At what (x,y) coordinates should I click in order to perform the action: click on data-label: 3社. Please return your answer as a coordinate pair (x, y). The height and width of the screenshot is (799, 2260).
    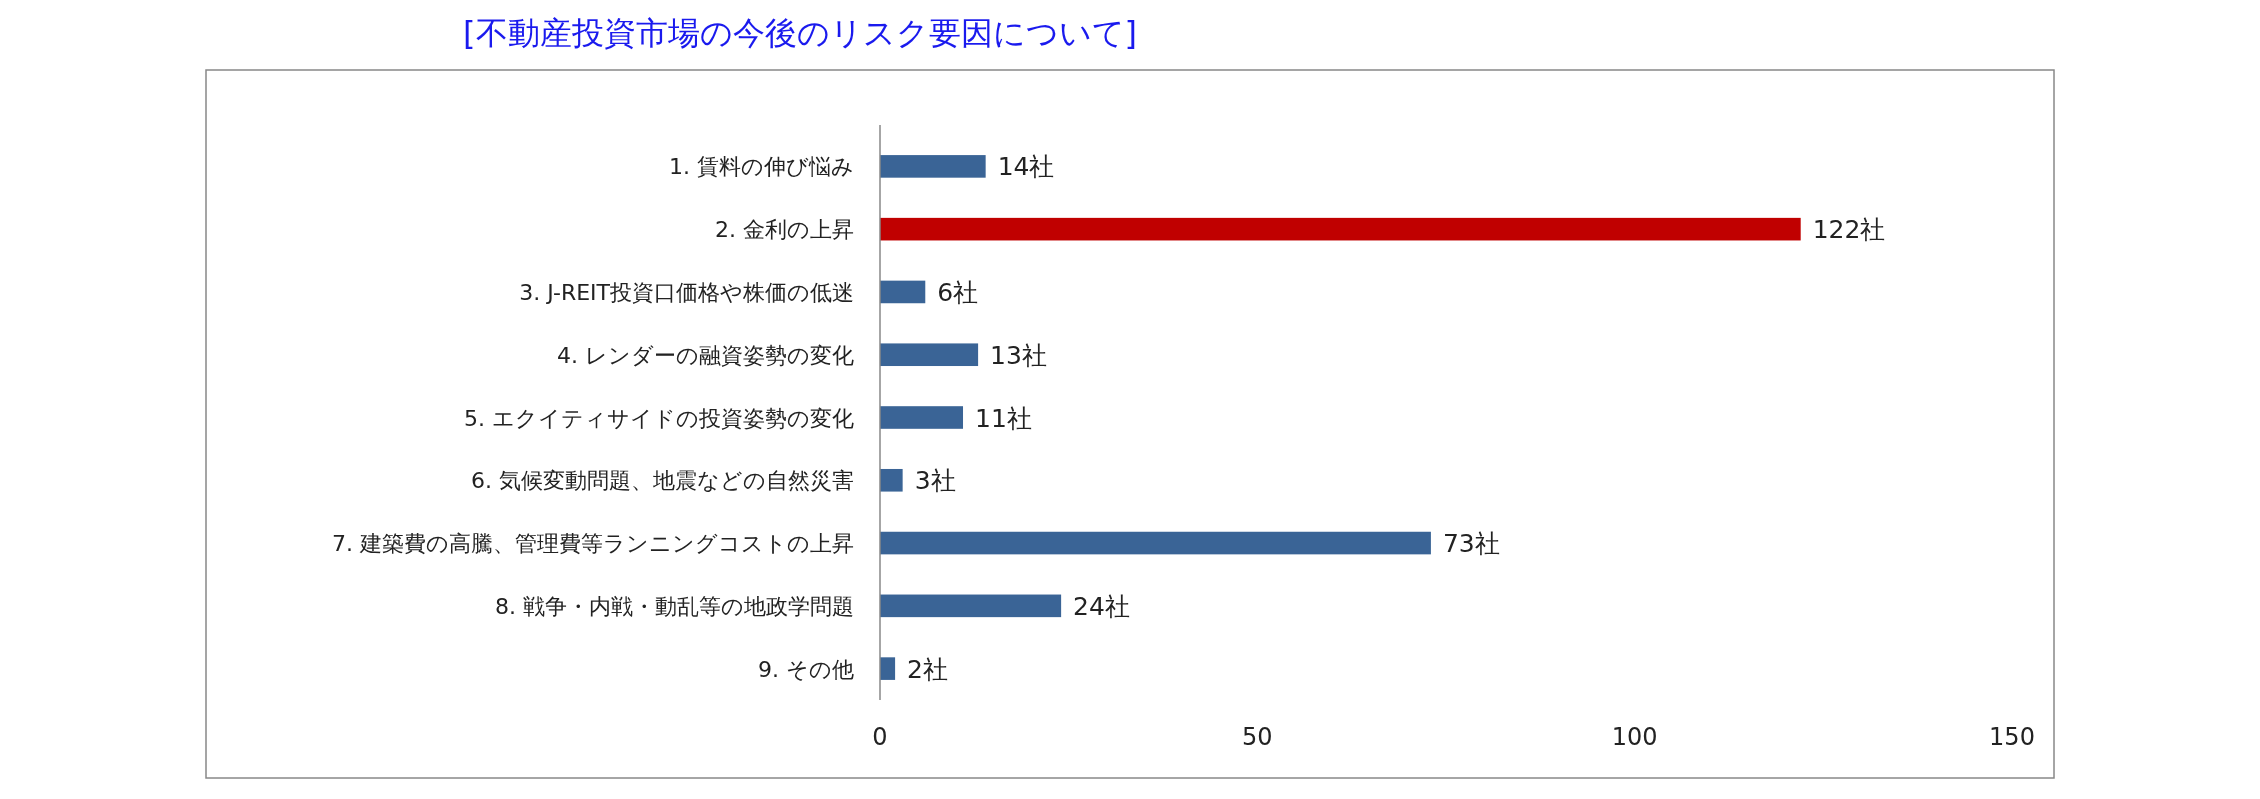
    Looking at the image, I should click on (935, 481).